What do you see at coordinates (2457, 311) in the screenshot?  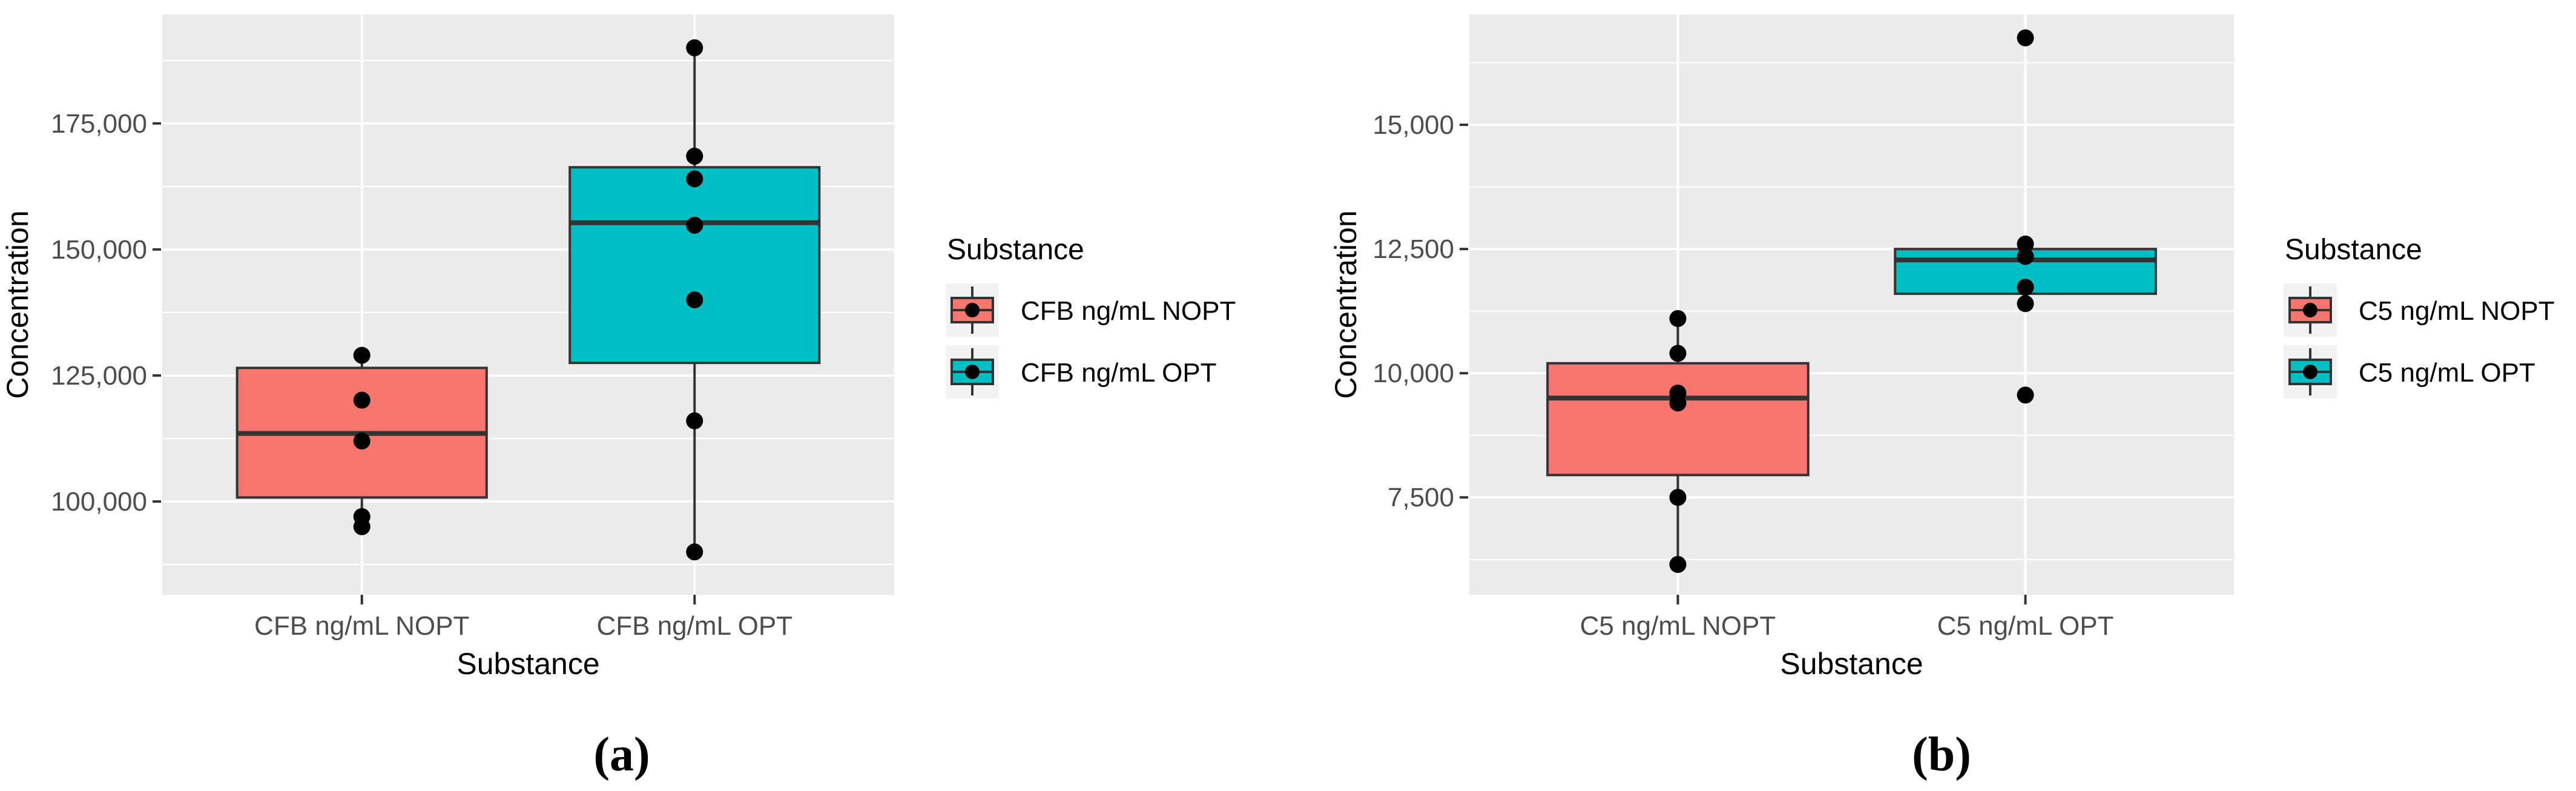 I see `legend-label: C5 ng/mL NOPT` at bounding box center [2457, 311].